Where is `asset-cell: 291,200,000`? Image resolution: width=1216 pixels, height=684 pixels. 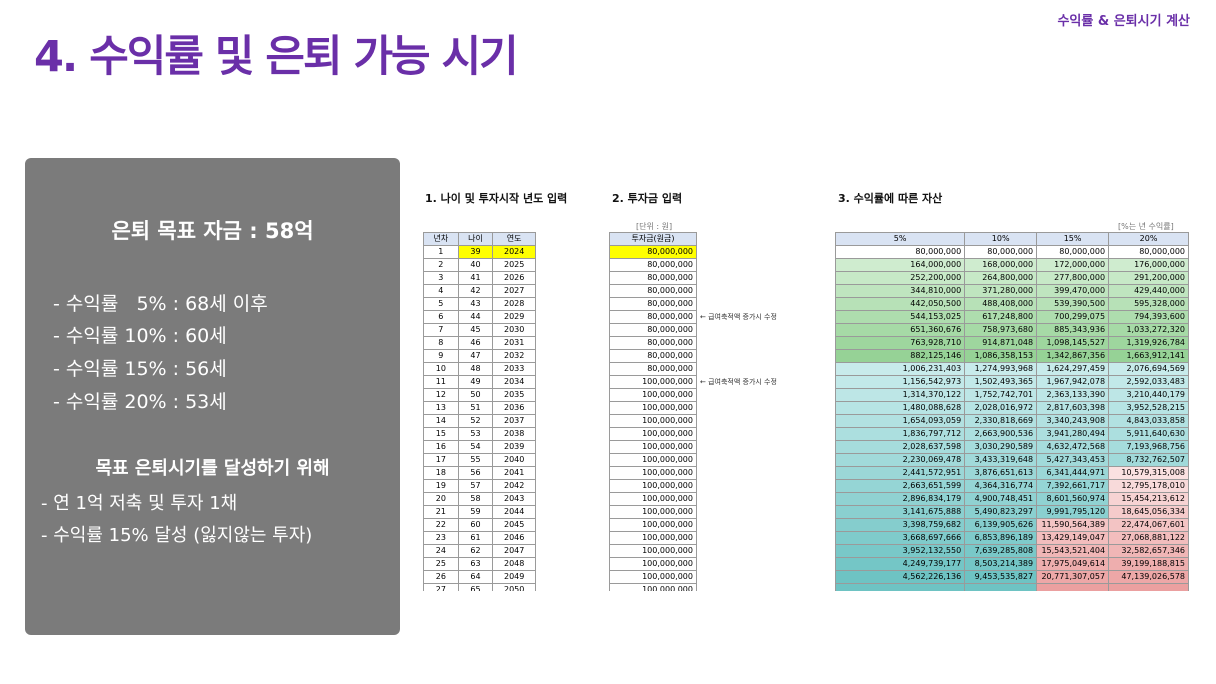 asset-cell: 291,200,000 is located at coordinates (1148, 278).